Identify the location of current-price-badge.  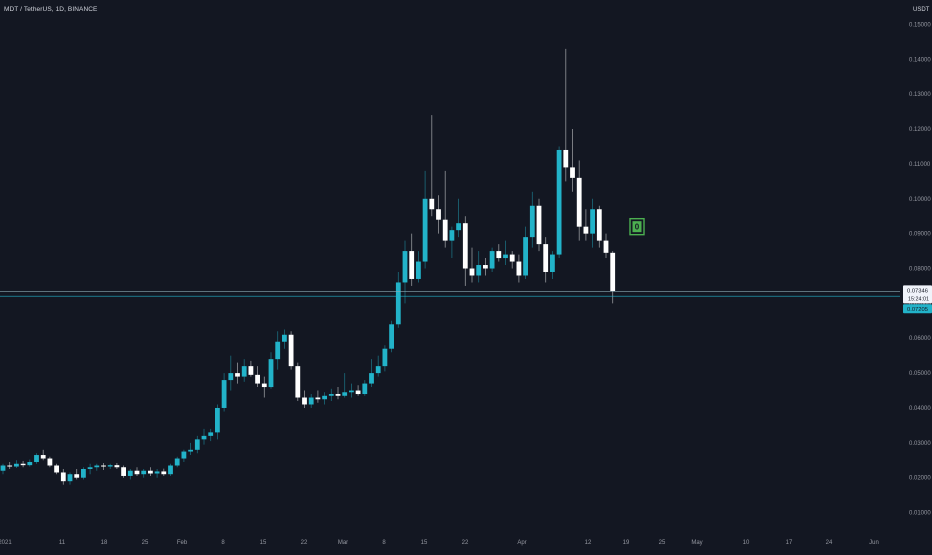
(917, 294).